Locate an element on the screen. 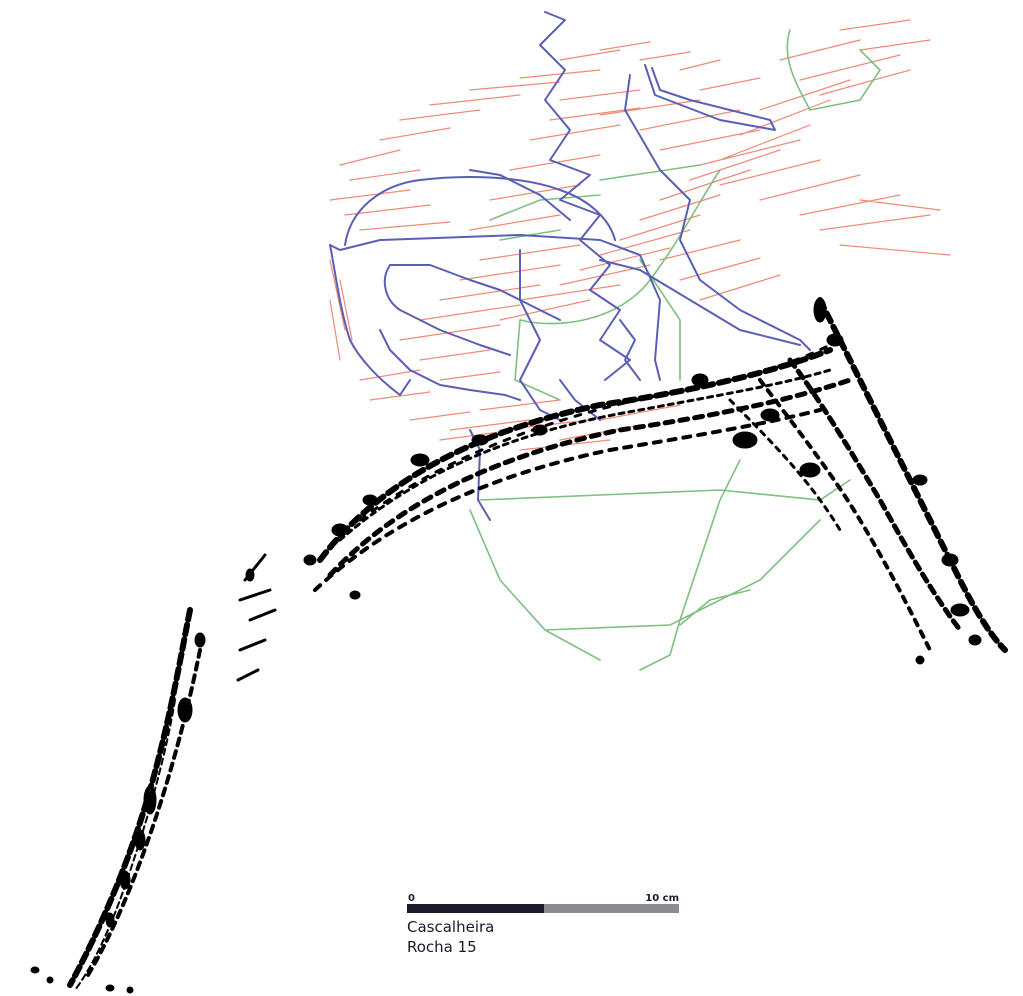 This screenshot has height=996, width=1023. scale-bar-dark-segment is located at coordinates (475, 908).